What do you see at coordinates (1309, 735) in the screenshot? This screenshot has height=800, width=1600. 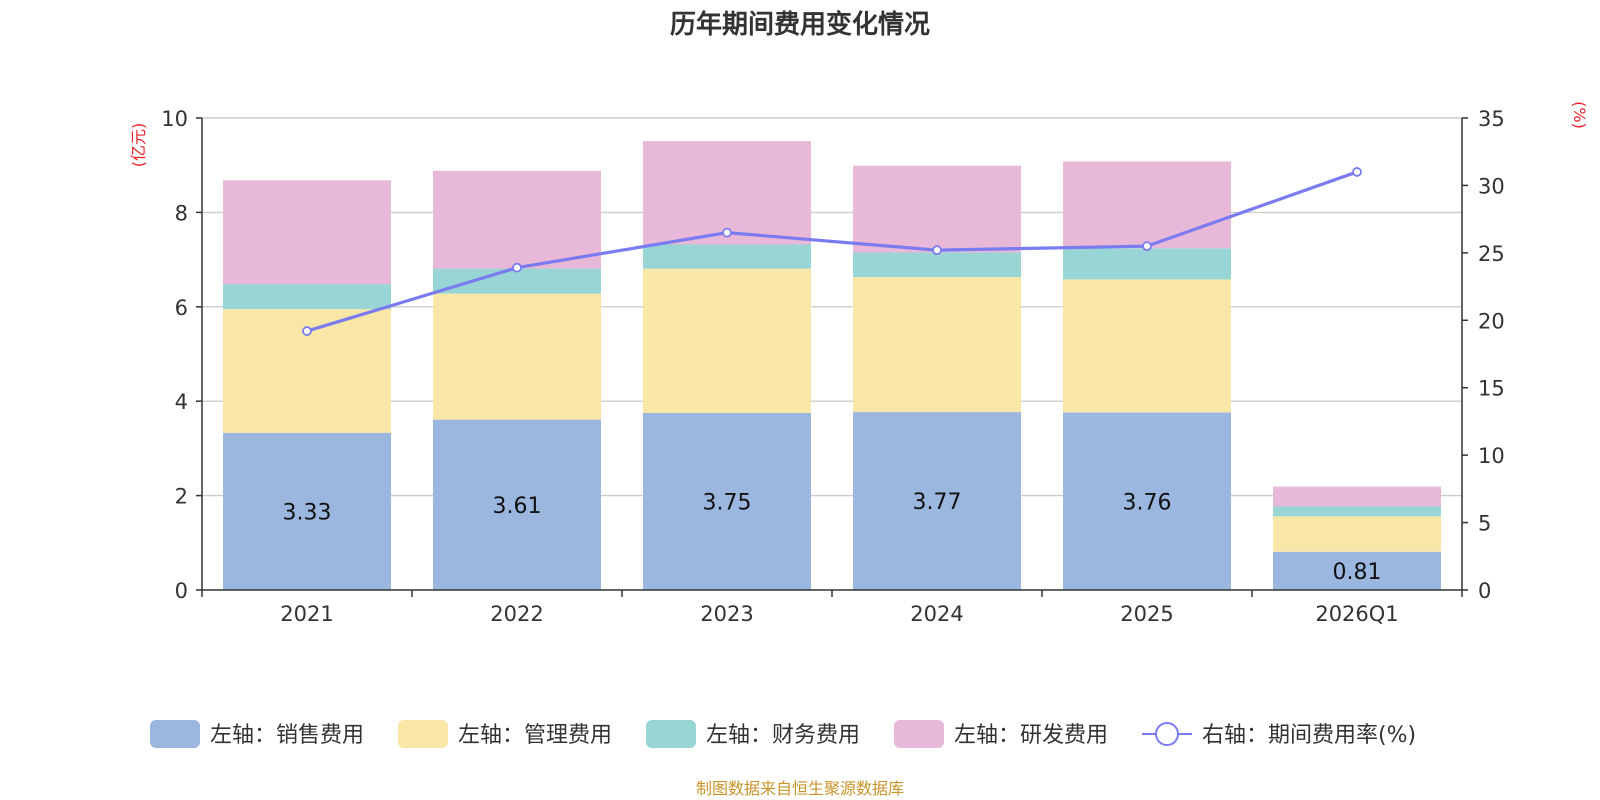 I see `legend-label: 右轴：期间费用率(%)` at bounding box center [1309, 735].